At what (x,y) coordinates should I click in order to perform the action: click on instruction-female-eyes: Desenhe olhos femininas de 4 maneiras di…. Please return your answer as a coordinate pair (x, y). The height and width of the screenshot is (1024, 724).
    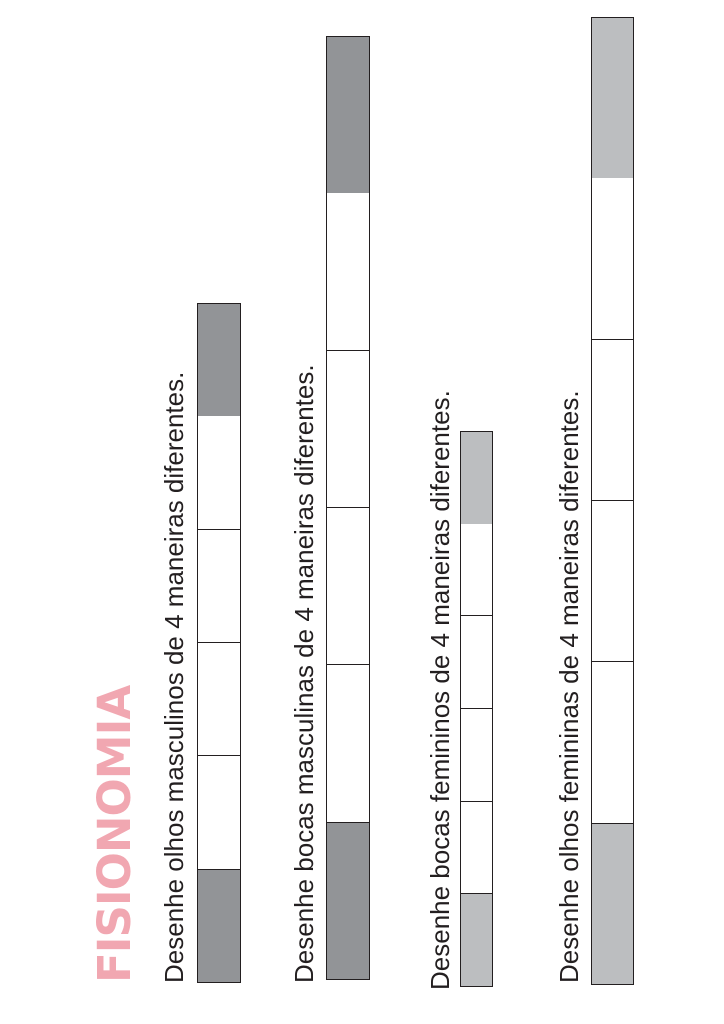
    Looking at the image, I should click on (569, 686).